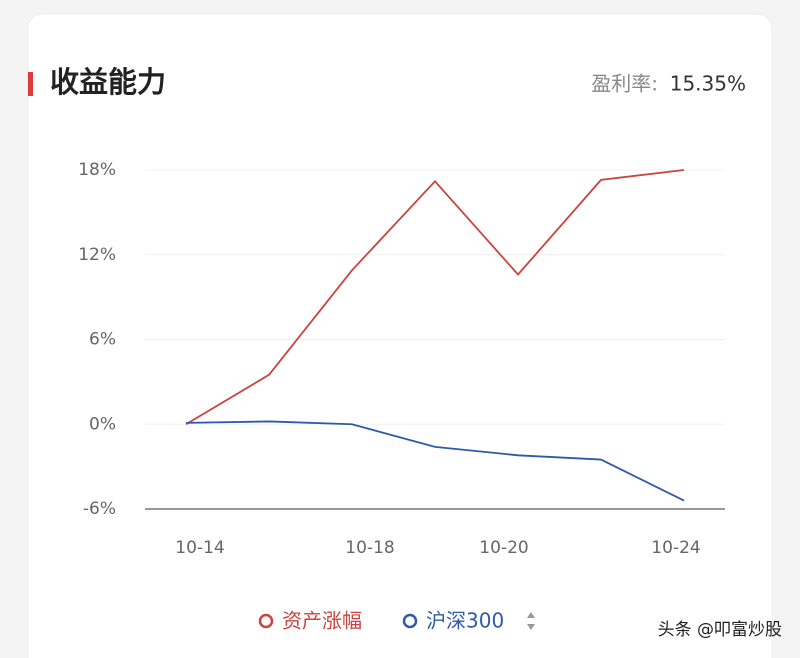  I want to click on watermark: 头条 @叩富炒股, so click(720, 630).